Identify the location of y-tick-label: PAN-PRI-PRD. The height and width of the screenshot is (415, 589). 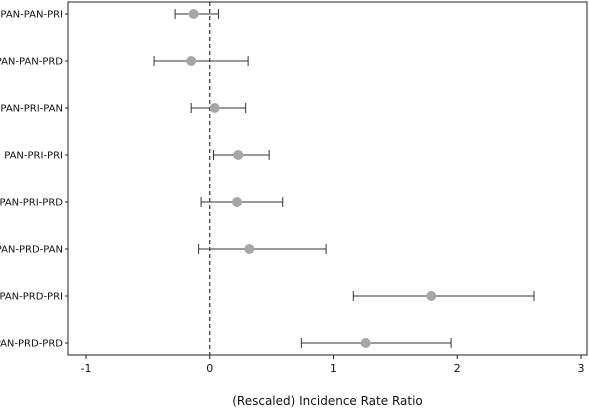
(31, 203).